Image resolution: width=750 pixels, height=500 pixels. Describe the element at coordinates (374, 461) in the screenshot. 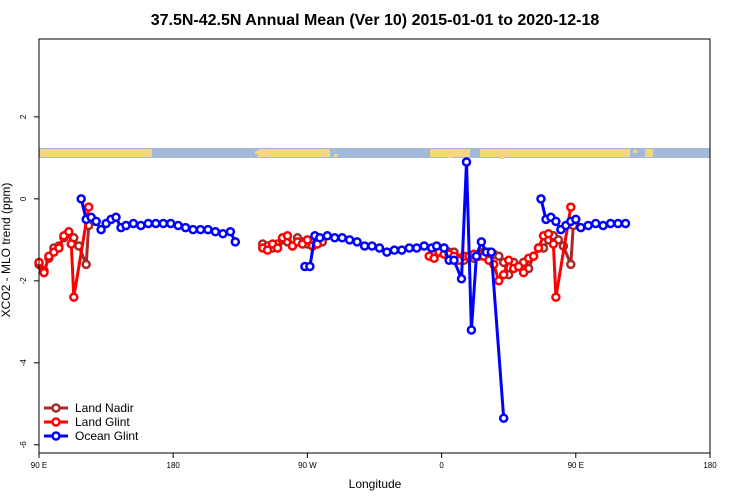

I see `x-axis: 90 E 180 90 W 0 90 E 180` at that location.